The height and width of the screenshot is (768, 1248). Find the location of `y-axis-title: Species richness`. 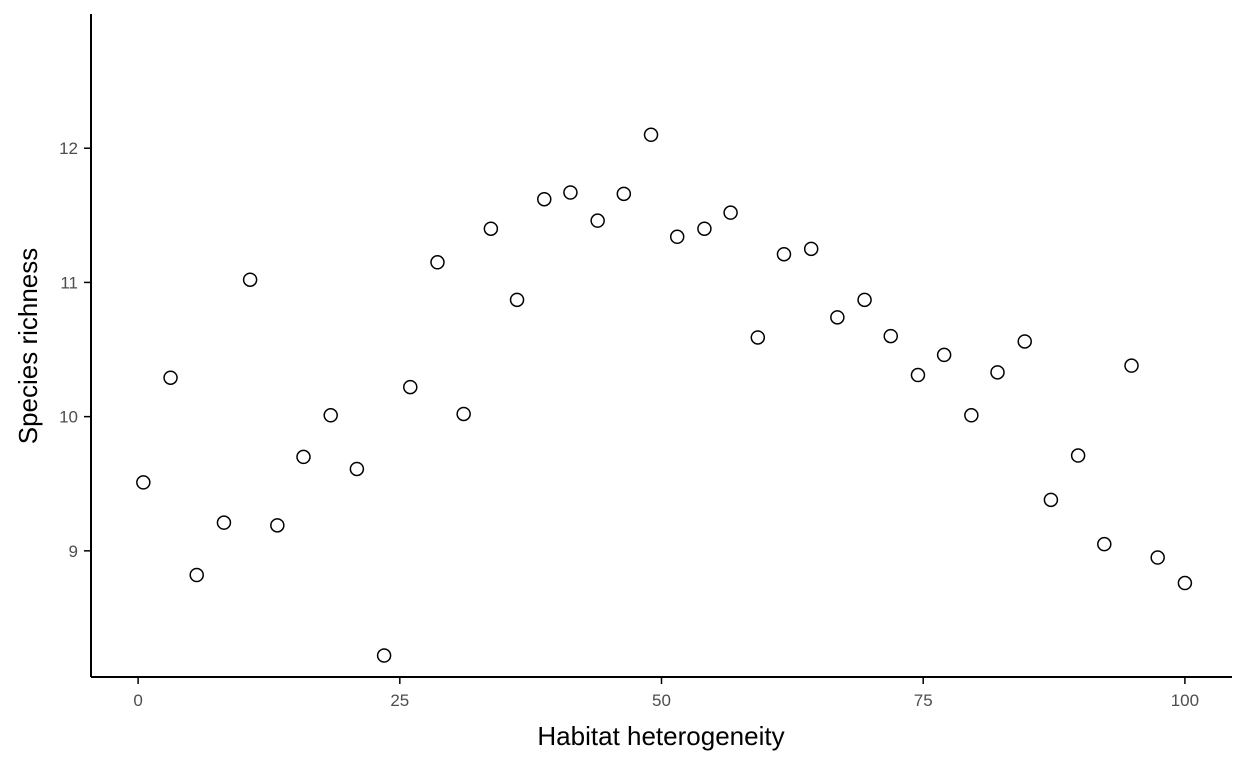

y-axis-title: Species richness is located at coordinates (28, 346).